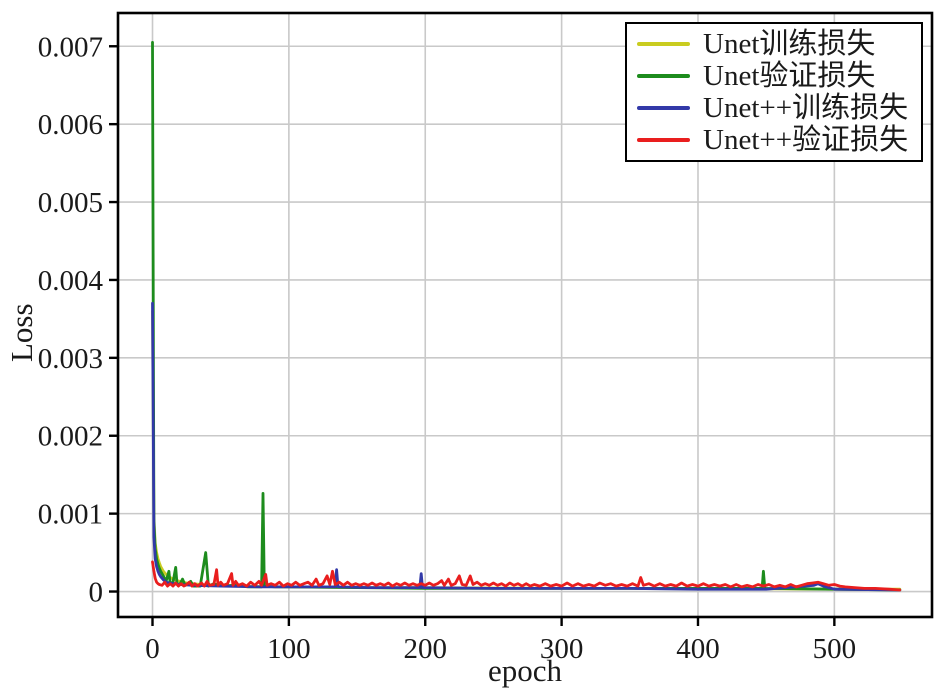 The height and width of the screenshot is (690, 945). I want to click on y-axis-title: Loss, so click(21, 332).